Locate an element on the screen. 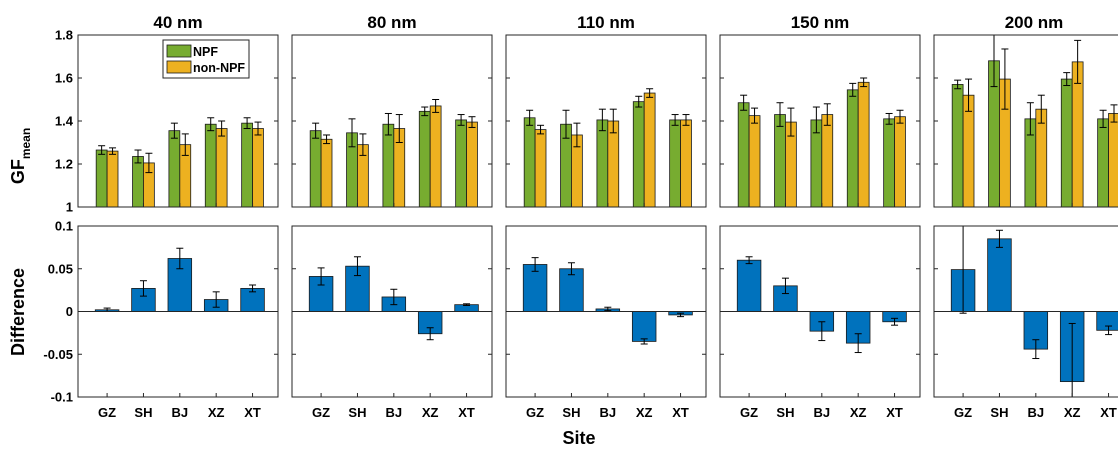 The height and width of the screenshot is (452, 1118). gf-panel-80-nm: 80 nm is located at coordinates (392, 110).